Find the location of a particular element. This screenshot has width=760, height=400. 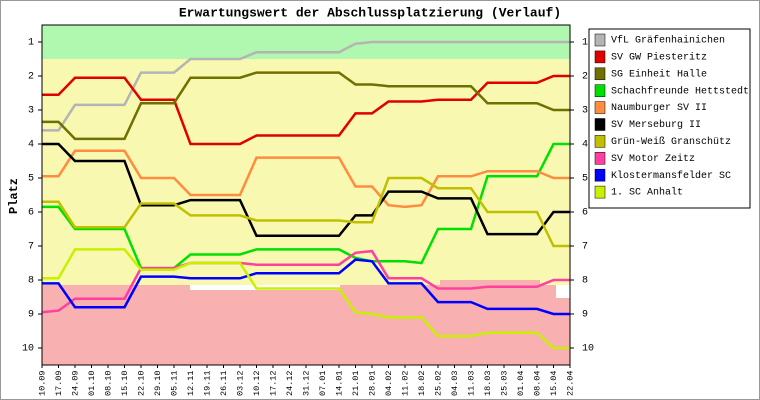

x-tick-label: 18.02 is located at coordinates (422, 383).